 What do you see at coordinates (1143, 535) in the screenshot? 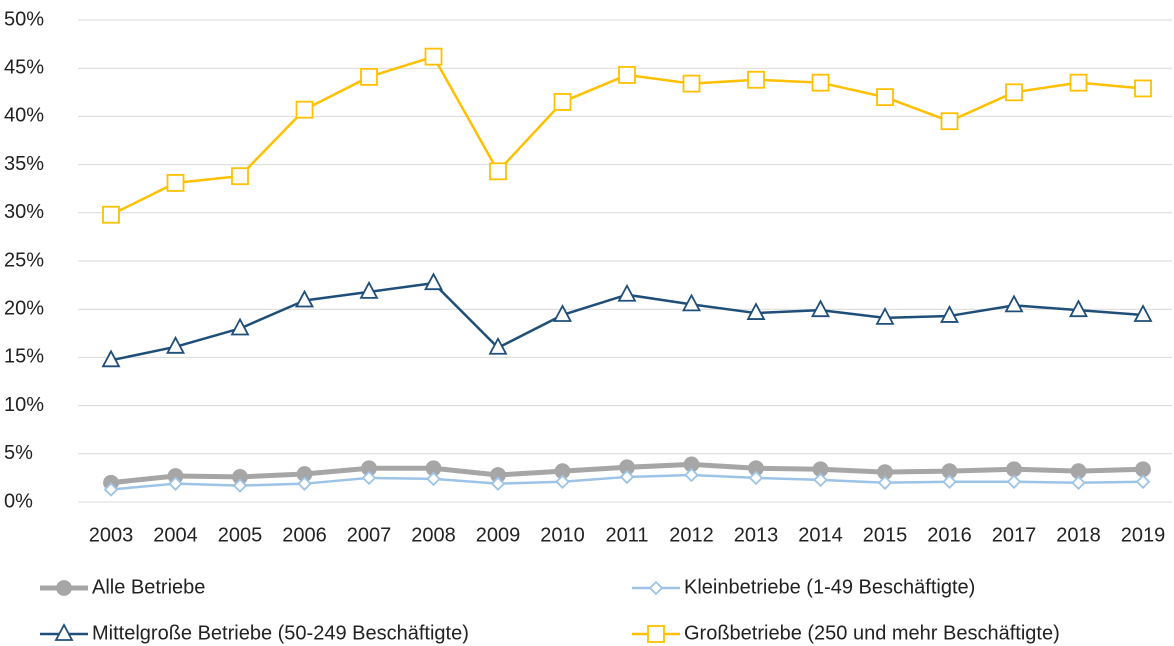
I see `x-tick-label: 2019` at bounding box center [1143, 535].